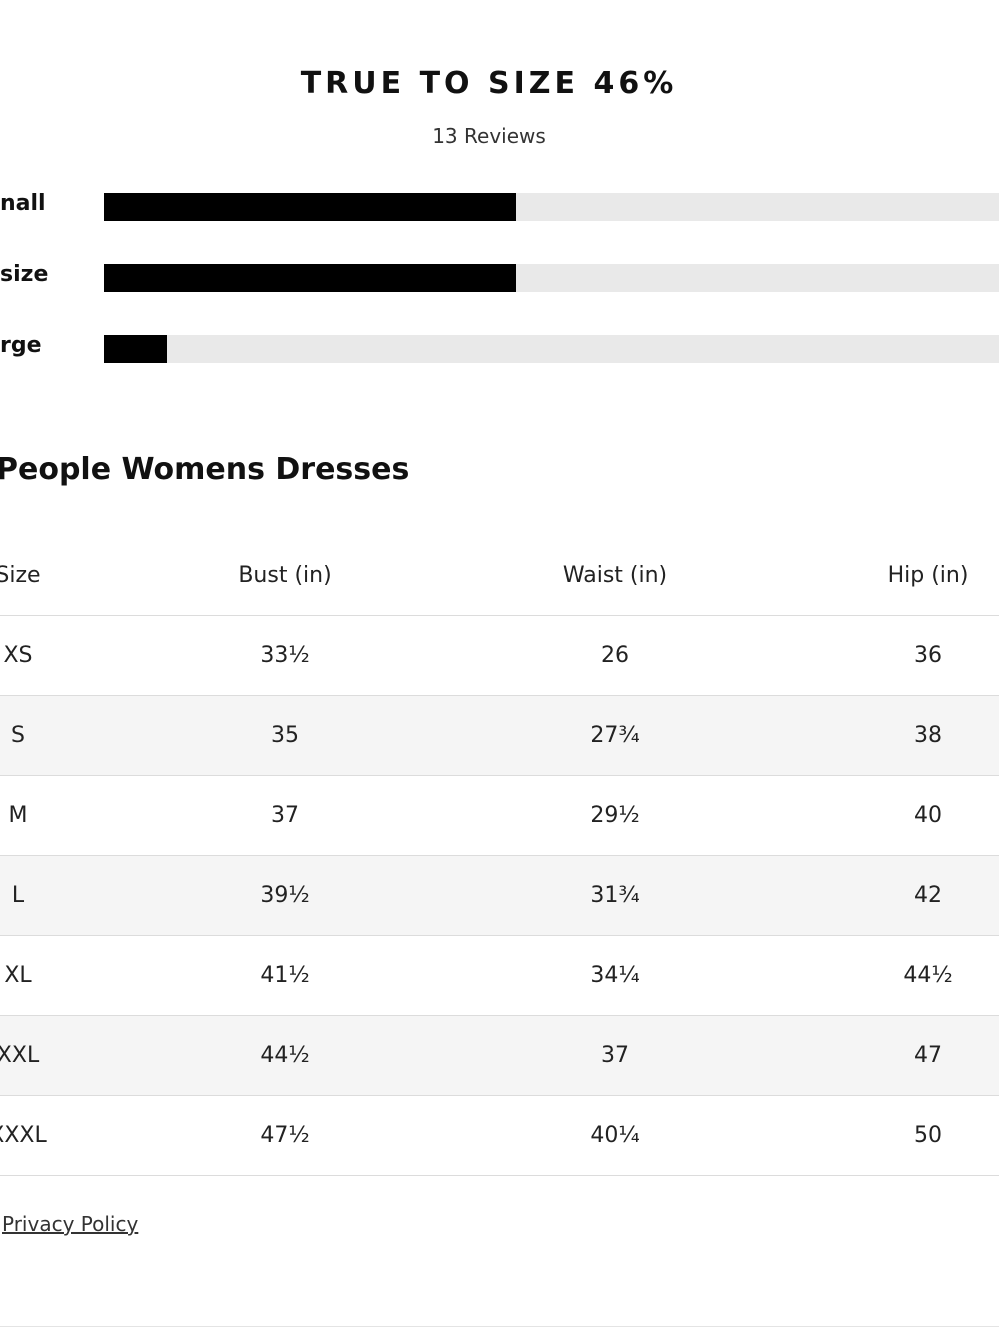 This screenshot has height=1333, width=999. What do you see at coordinates (928, 735) in the screenshot?
I see `table-cell: 38` at bounding box center [928, 735].